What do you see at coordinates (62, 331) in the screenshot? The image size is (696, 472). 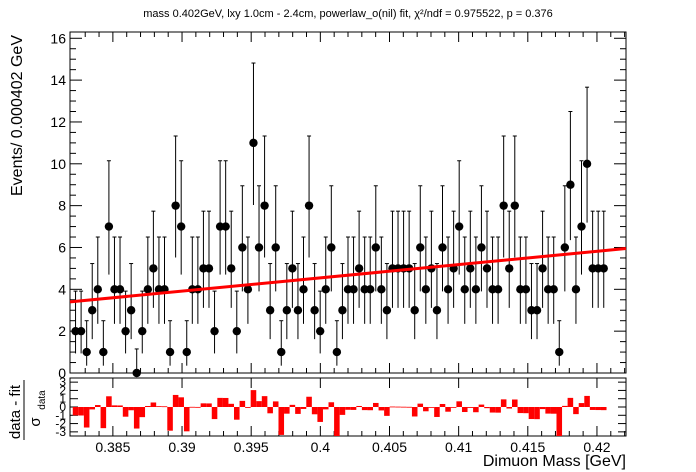 I see `y-tick-label: 2` at bounding box center [62, 331].